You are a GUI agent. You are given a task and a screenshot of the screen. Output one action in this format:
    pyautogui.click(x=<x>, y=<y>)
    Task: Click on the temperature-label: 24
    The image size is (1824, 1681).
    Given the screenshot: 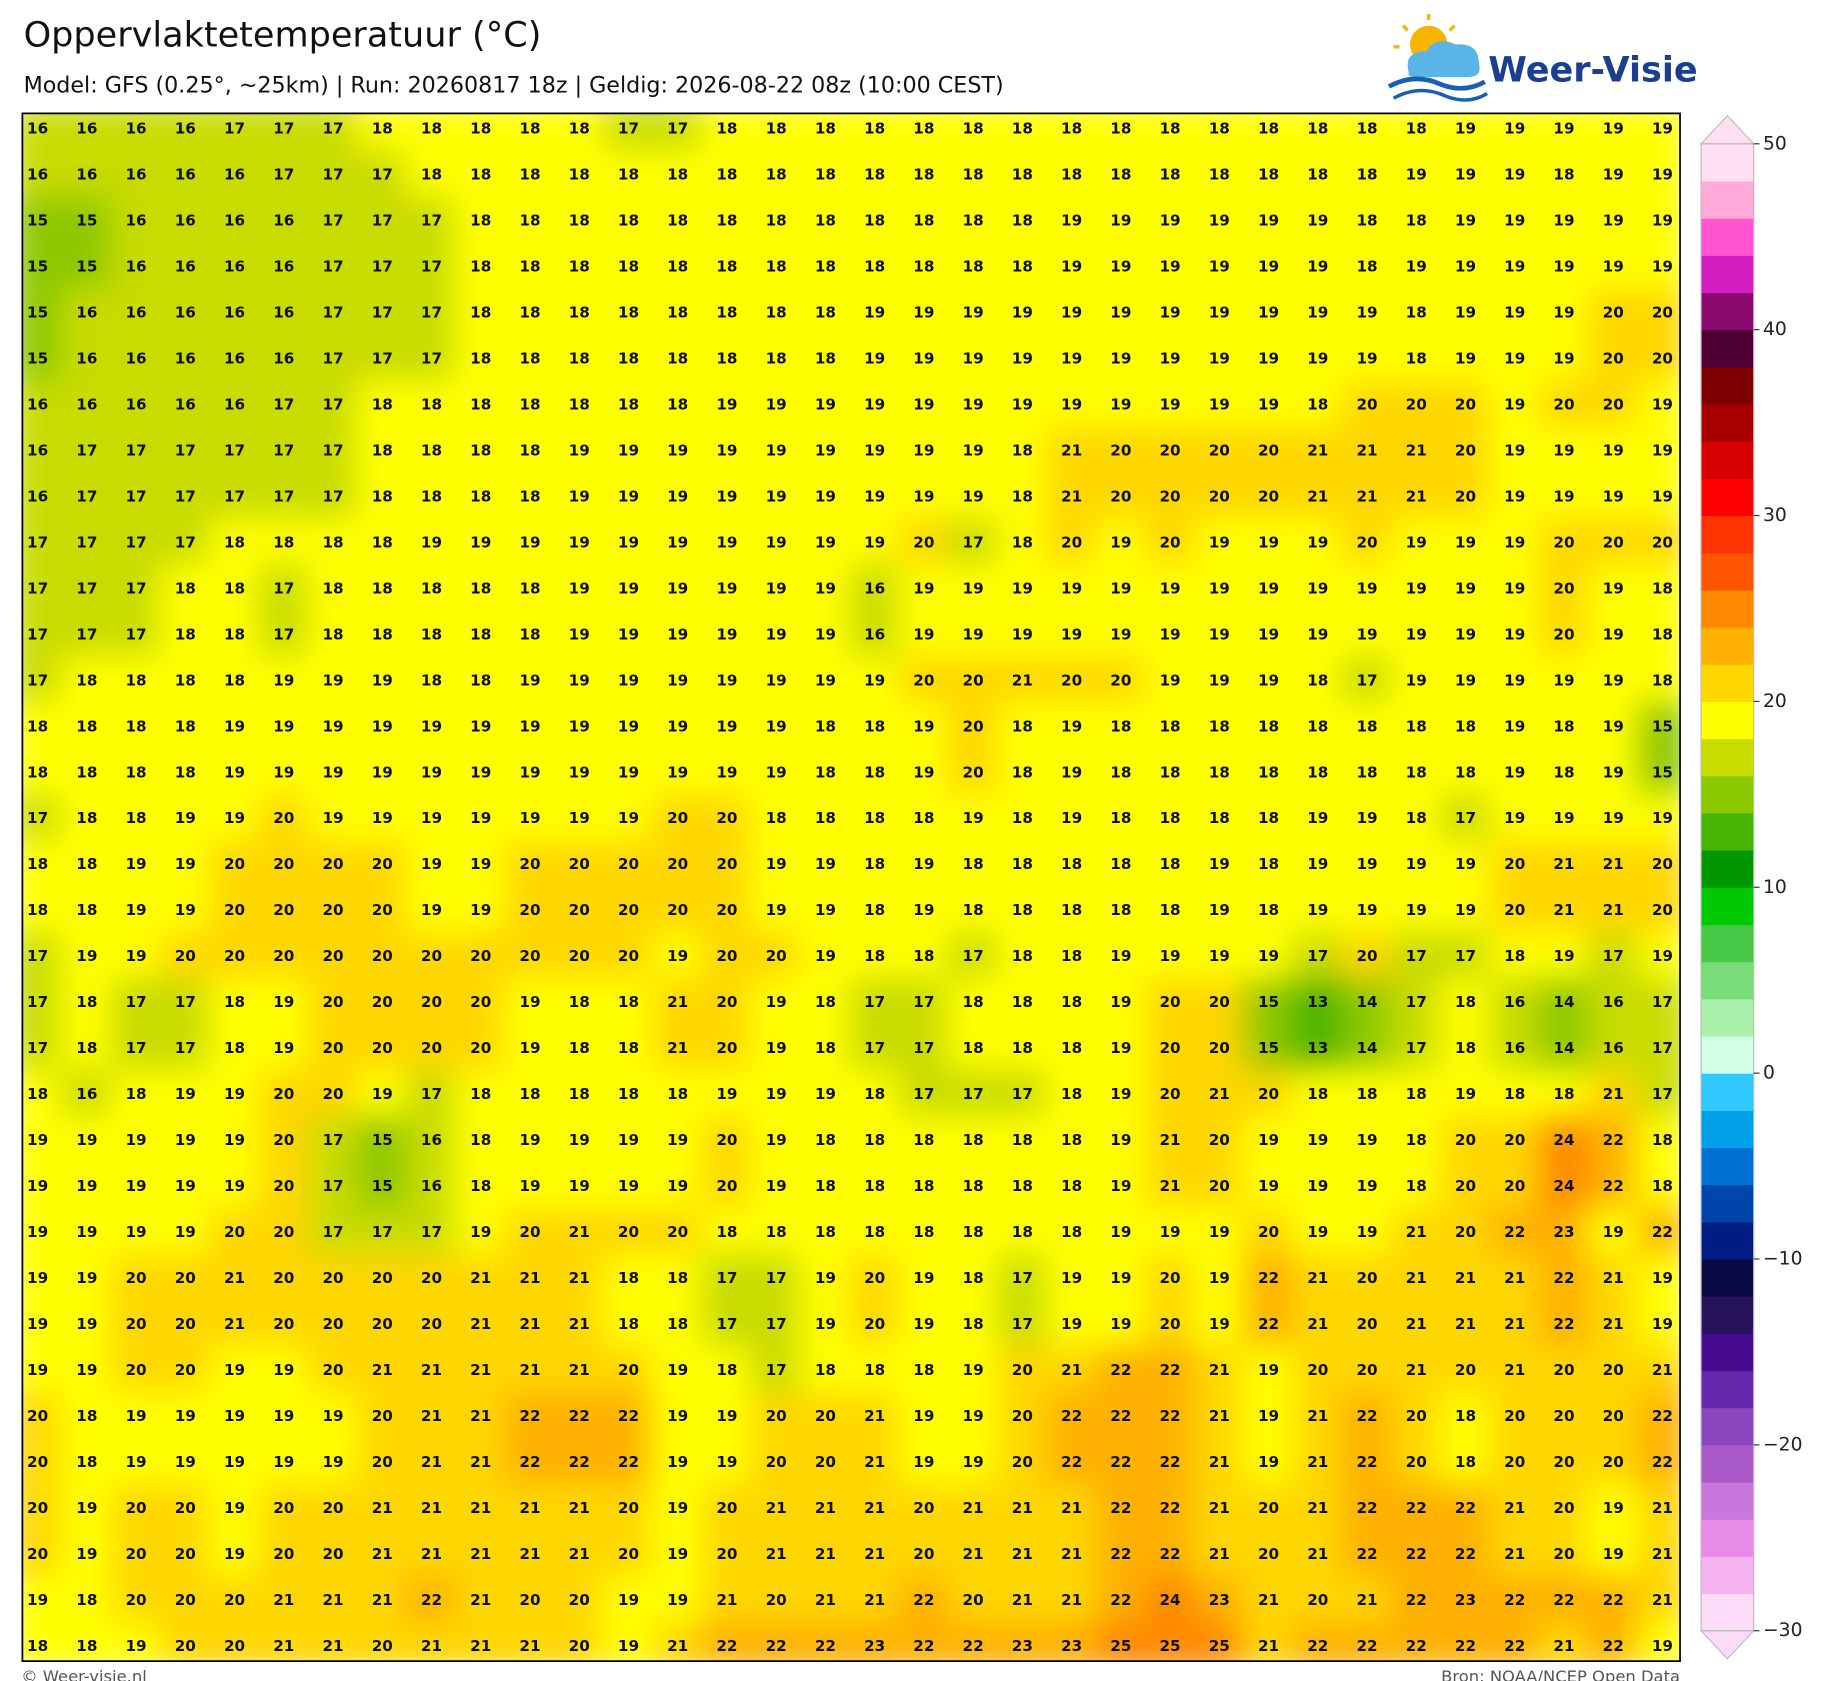 What is the action you would take?
    pyautogui.click(x=1563, y=1140)
    